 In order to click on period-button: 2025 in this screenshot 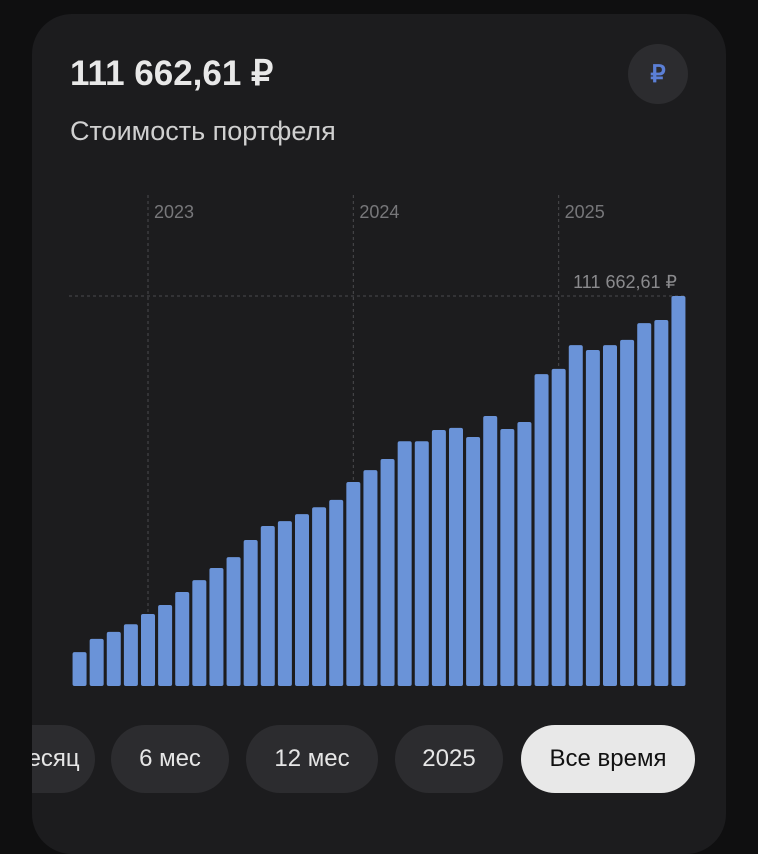, I will do `click(449, 759)`.